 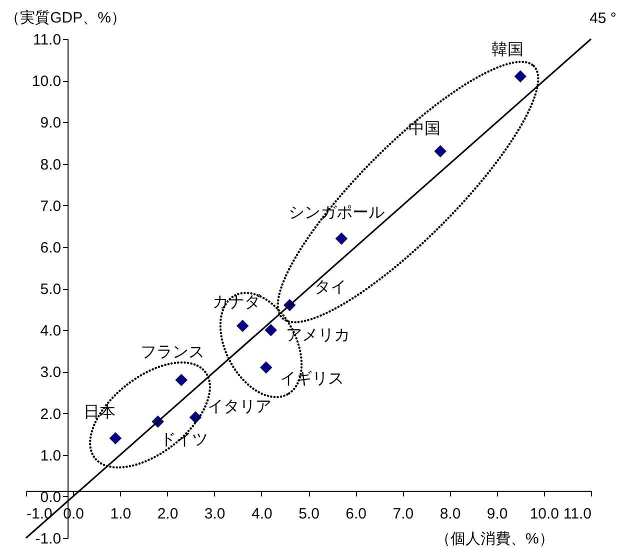 What do you see at coordinates (47, 81) in the screenshot?
I see `y-tick-label: 10.0` at bounding box center [47, 81].